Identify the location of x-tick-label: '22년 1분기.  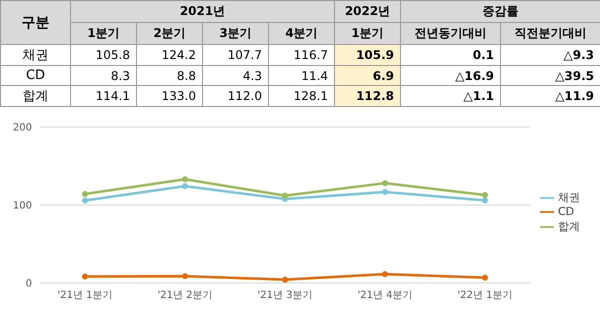
(485, 296).